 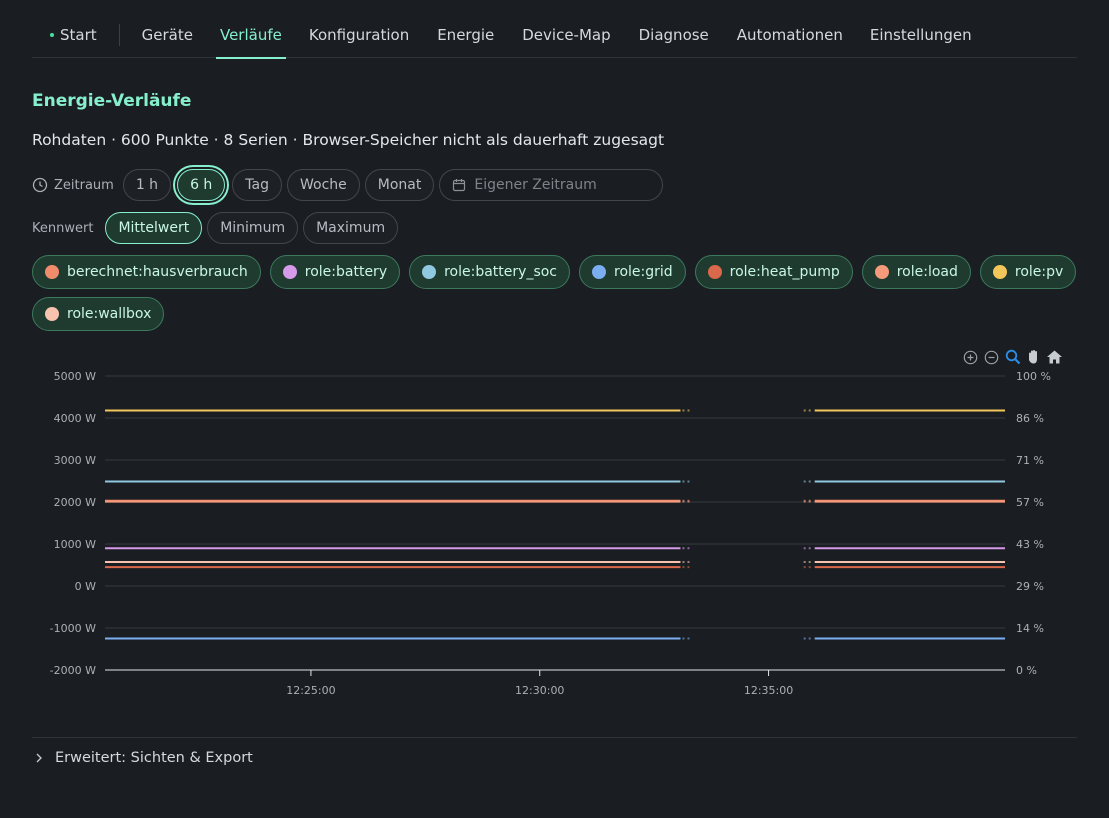 What do you see at coordinates (75, 418) in the screenshot?
I see `y-left-tick-label: 4000 W` at bounding box center [75, 418].